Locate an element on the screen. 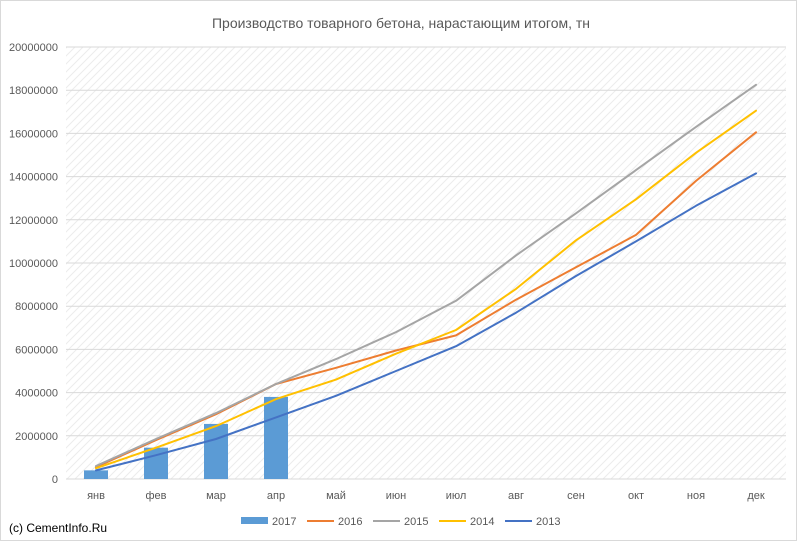  bar-2017-янв is located at coordinates (96, 474).